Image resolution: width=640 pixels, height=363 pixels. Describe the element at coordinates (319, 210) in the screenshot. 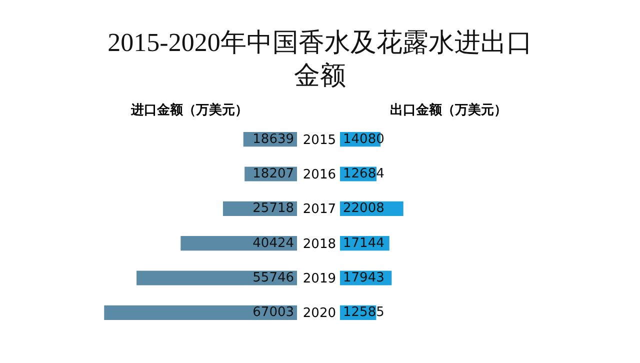

I see `y-tick-label: 2017` at that location.